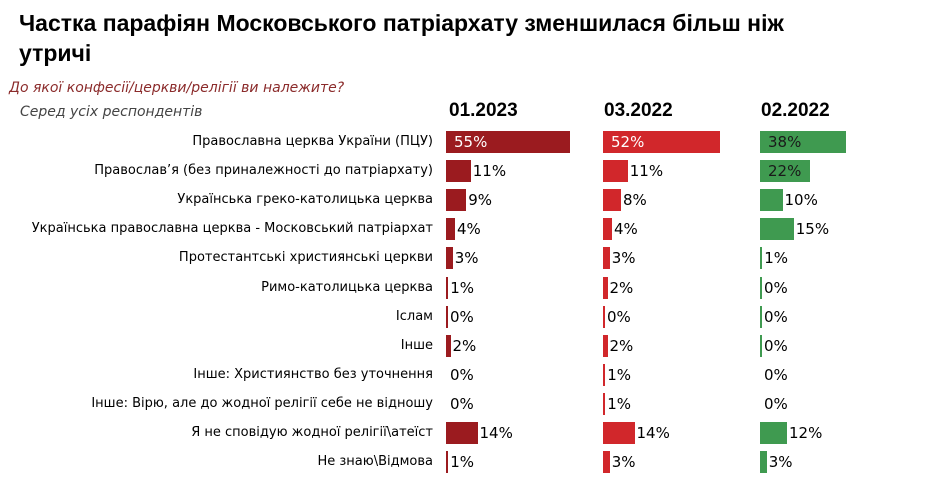  Describe the element at coordinates (471, 142) in the screenshot. I see `data-label: 55%` at that location.